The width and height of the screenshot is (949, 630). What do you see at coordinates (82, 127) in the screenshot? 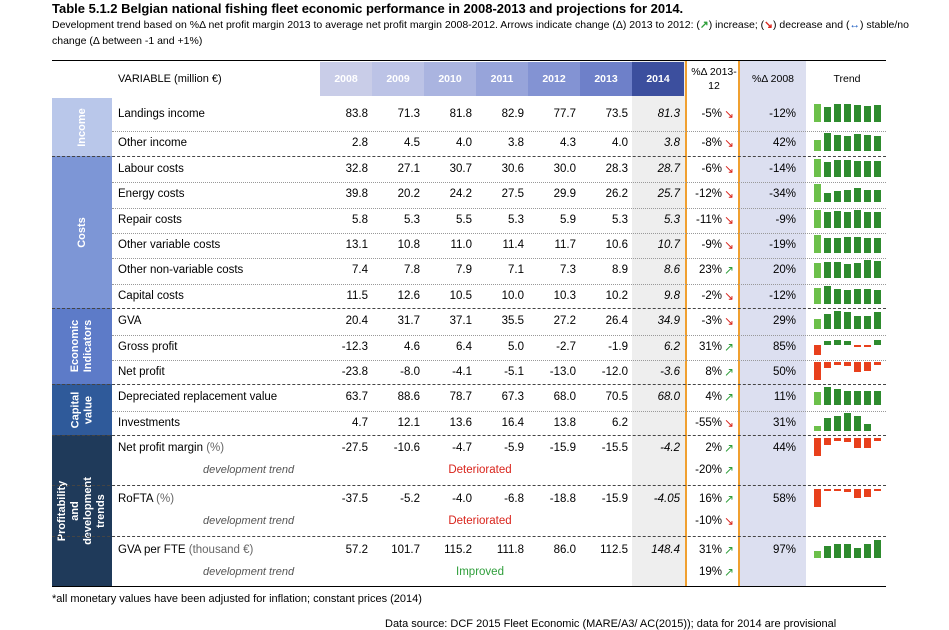
I see `section-label: Income` at bounding box center [82, 127].